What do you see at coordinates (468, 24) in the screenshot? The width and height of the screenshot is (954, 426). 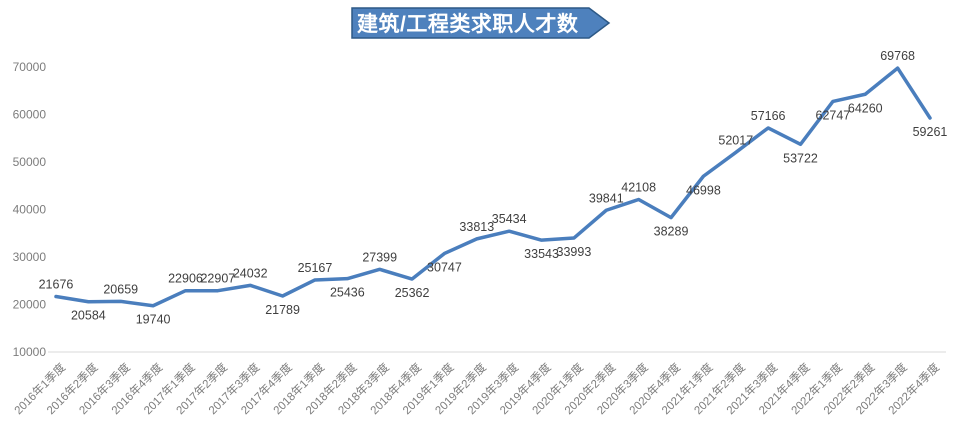 I see `chart-title: 建筑/工程类求职人才数` at bounding box center [468, 24].